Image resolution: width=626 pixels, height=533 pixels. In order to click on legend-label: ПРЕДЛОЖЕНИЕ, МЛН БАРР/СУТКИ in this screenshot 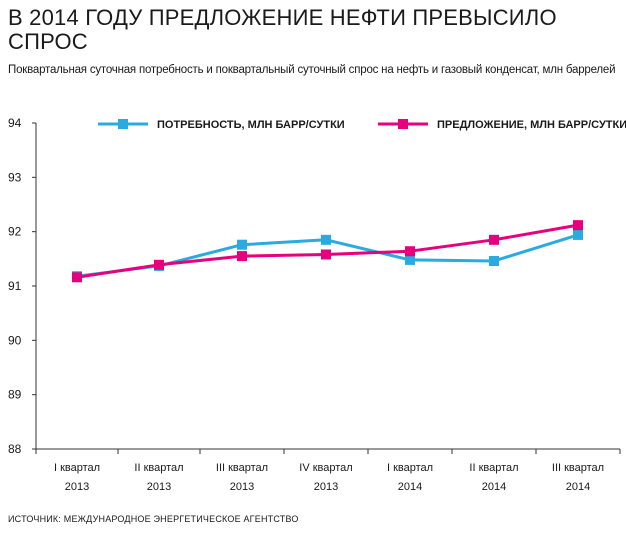, I will do `click(531, 125)`.